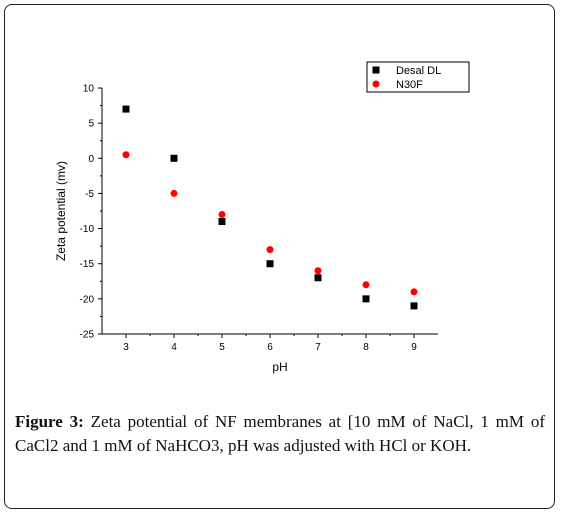 The image size is (561, 515). What do you see at coordinates (89, 89) in the screenshot?
I see `y-tick-label: 10` at bounding box center [89, 89].